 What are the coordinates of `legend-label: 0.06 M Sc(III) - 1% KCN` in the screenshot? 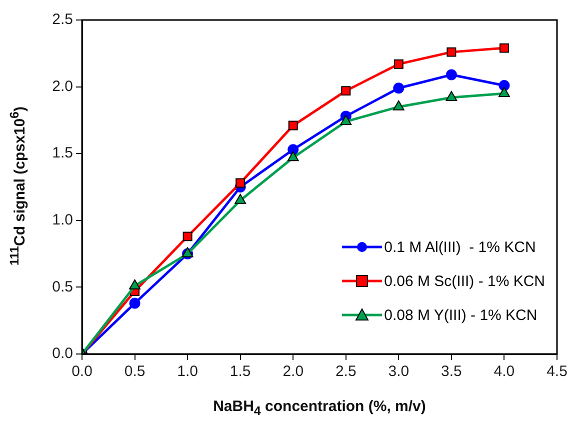 It's located at (464, 281).